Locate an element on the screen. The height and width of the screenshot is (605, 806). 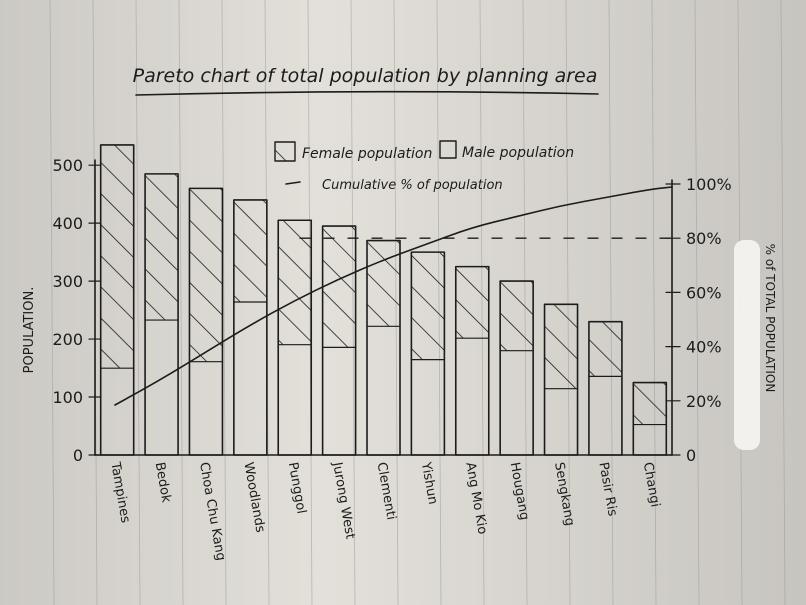
category-label: Punggol is located at coordinates (297, 488).